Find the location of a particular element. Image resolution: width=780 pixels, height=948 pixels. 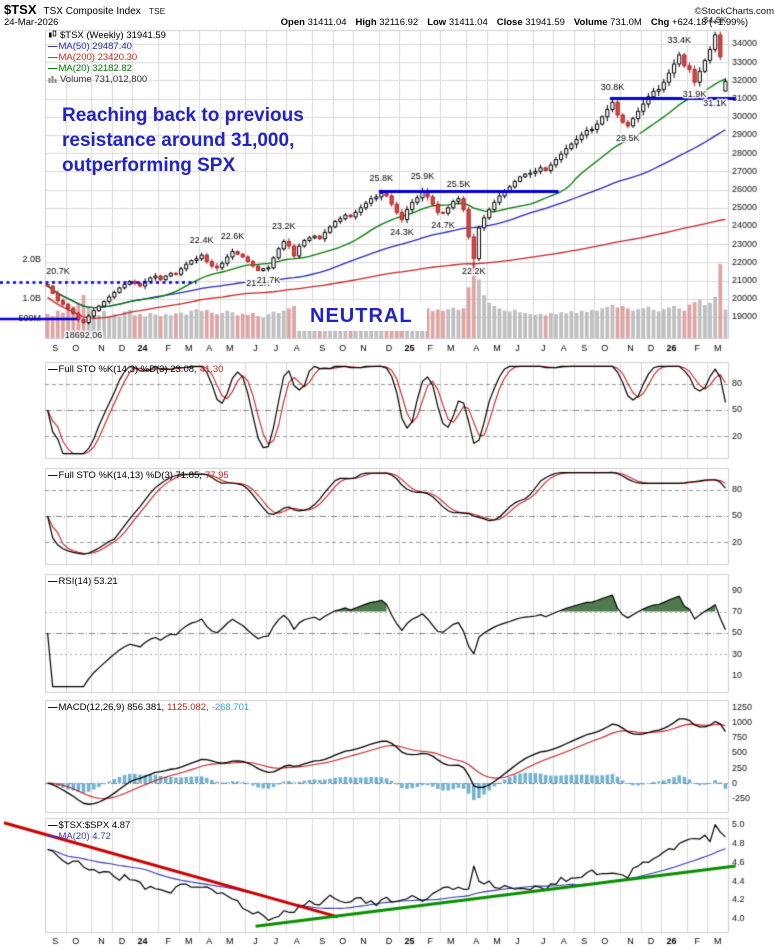

exchange-label: TSE is located at coordinates (157, 11).